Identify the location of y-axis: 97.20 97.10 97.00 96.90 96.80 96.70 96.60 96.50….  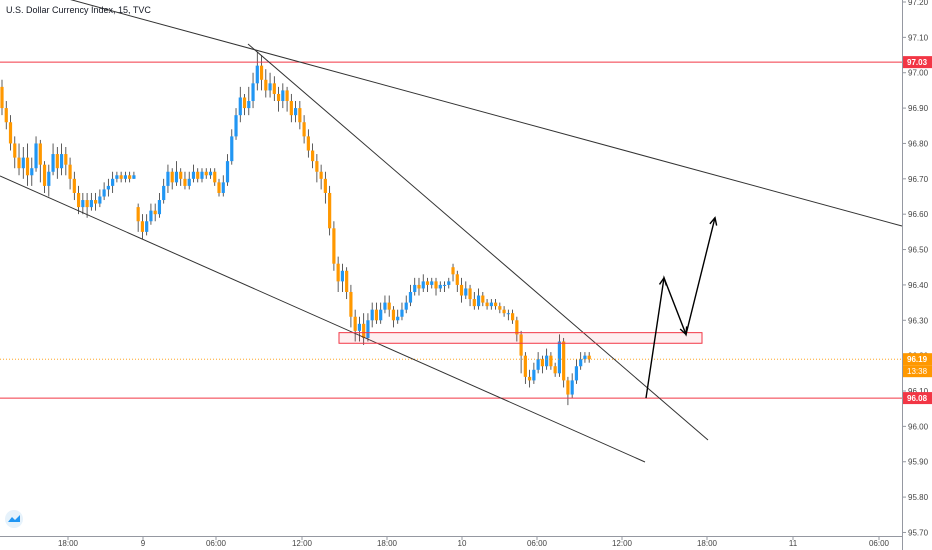
(915, 275).